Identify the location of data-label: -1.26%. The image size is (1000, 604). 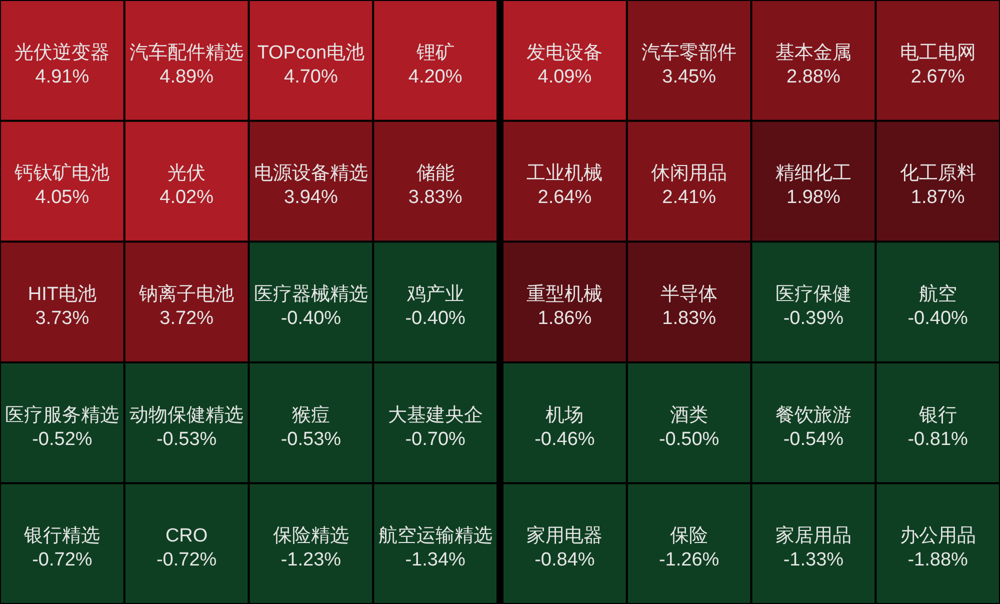
(689, 560).